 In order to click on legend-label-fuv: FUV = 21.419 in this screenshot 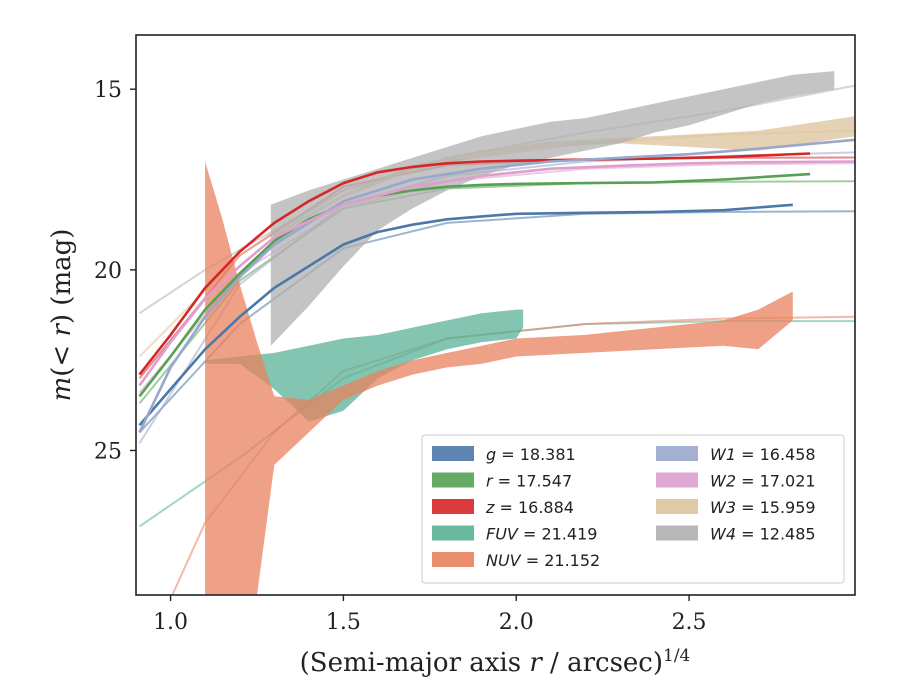, I will do `click(541, 534)`.